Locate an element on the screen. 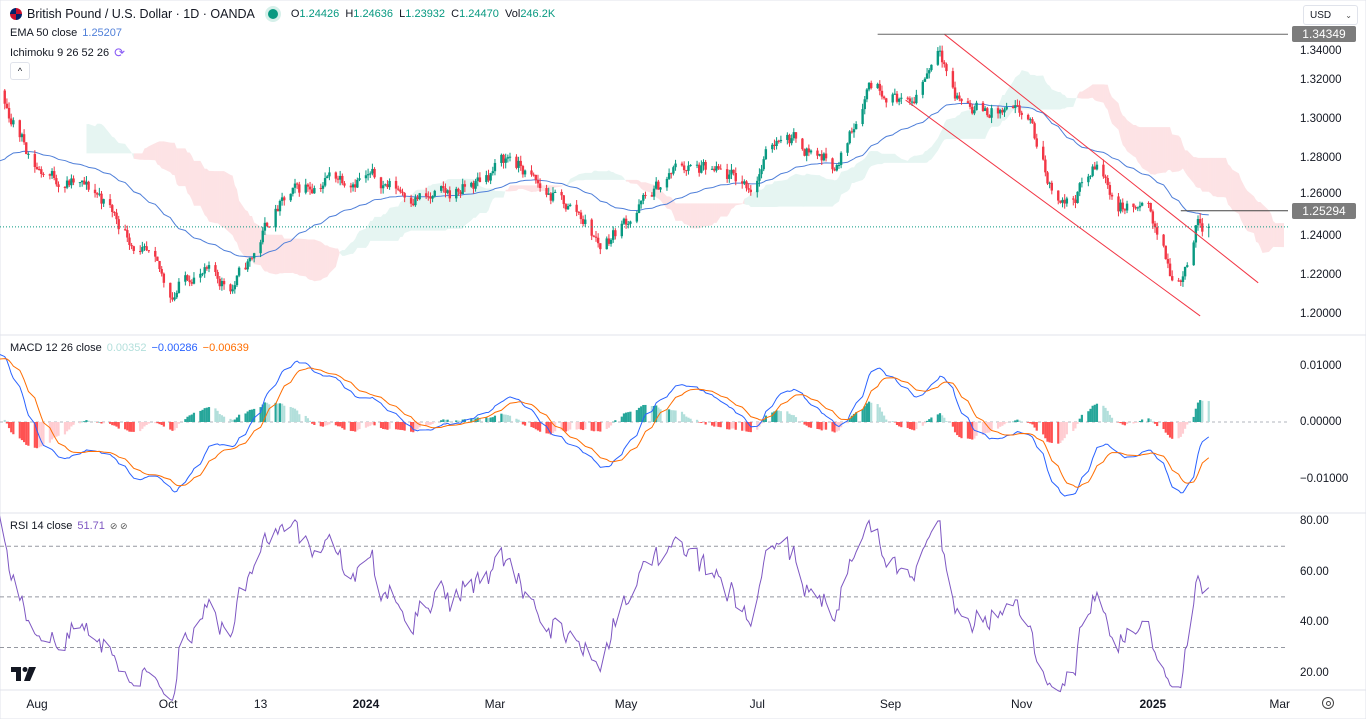  currency-select: USD ⌄ is located at coordinates (1330, 15).